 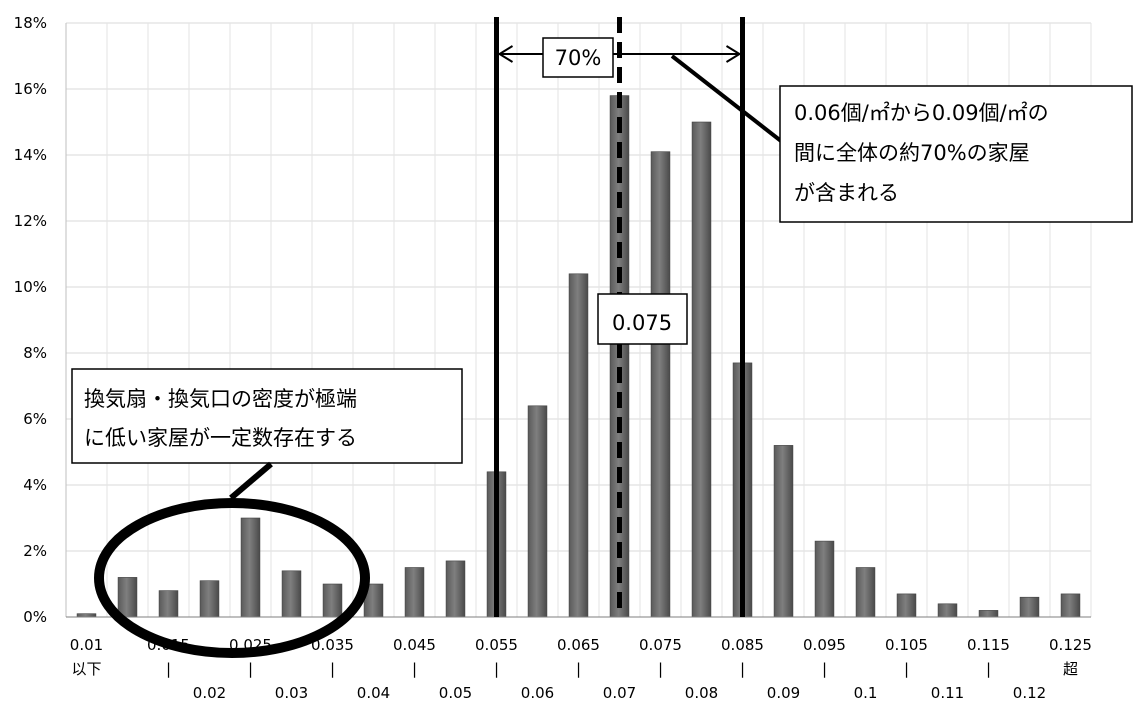 I want to click on range-callout-box, so click(x=956, y=154).